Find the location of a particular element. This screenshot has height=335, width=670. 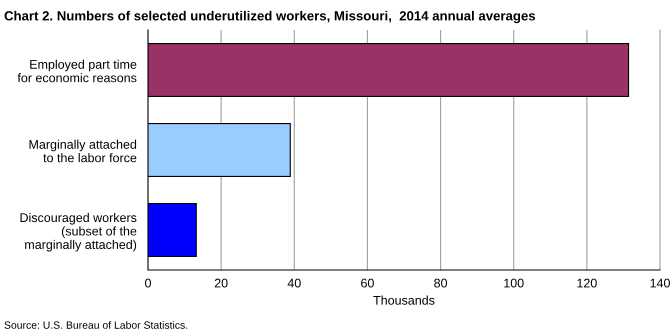

source-note: Source: U.S. Bureau of Labor Statistics. is located at coordinates (96, 325).